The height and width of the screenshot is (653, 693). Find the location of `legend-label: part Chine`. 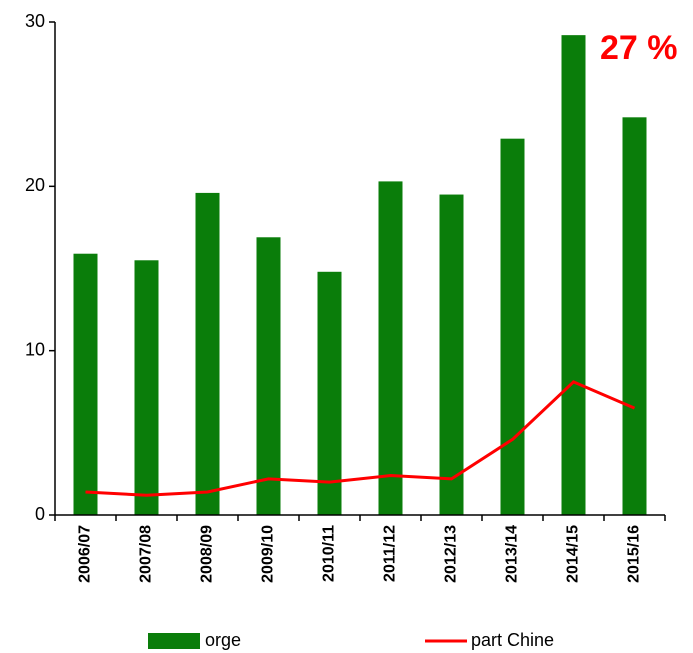

legend-label: part Chine is located at coordinates (512, 640).